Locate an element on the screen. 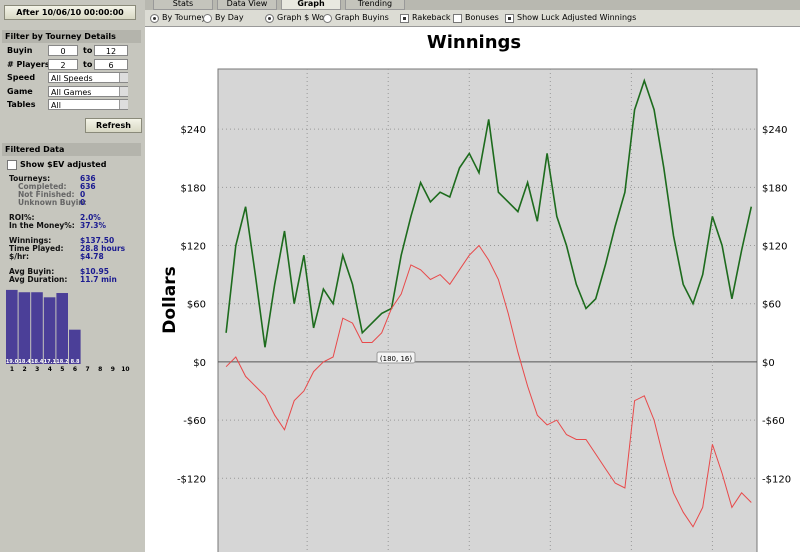 The image size is (800, 552). y2-tick-label: -$120 is located at coordinates (776, 479).